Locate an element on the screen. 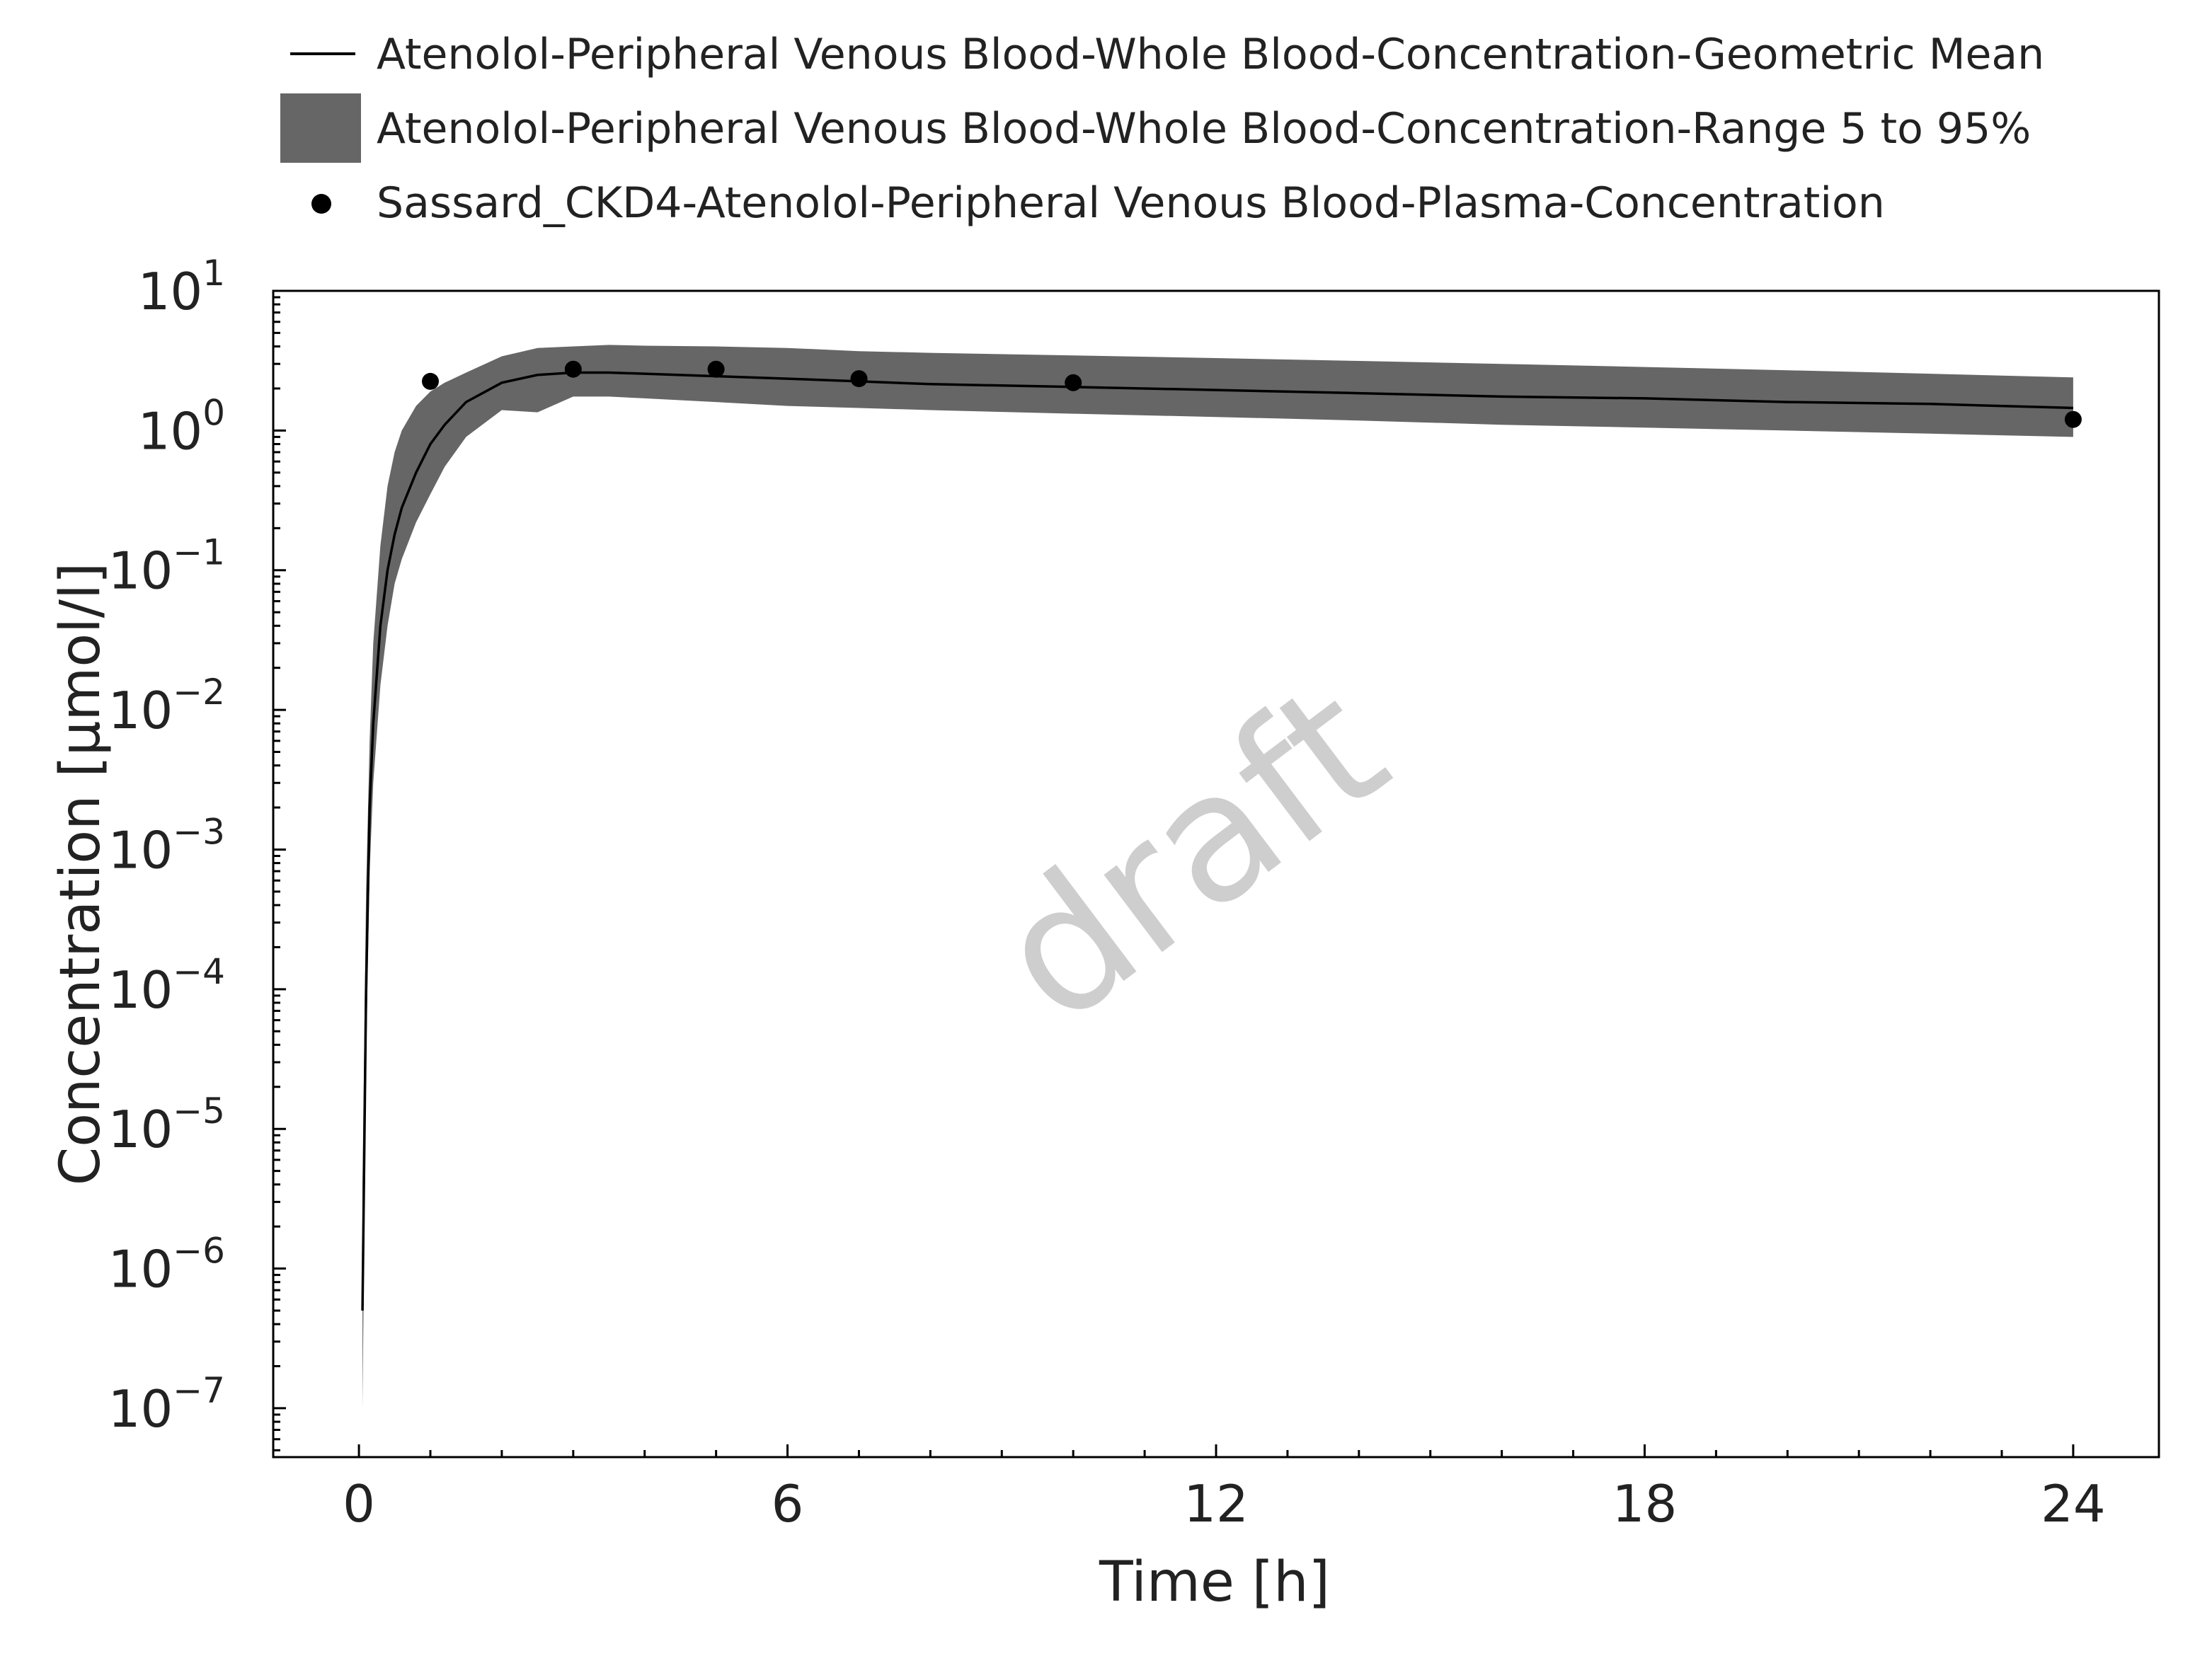 The image size is (2212, 1668). y-axis-title: Concentration [µmol/l] is located at coordinates (81, 874).